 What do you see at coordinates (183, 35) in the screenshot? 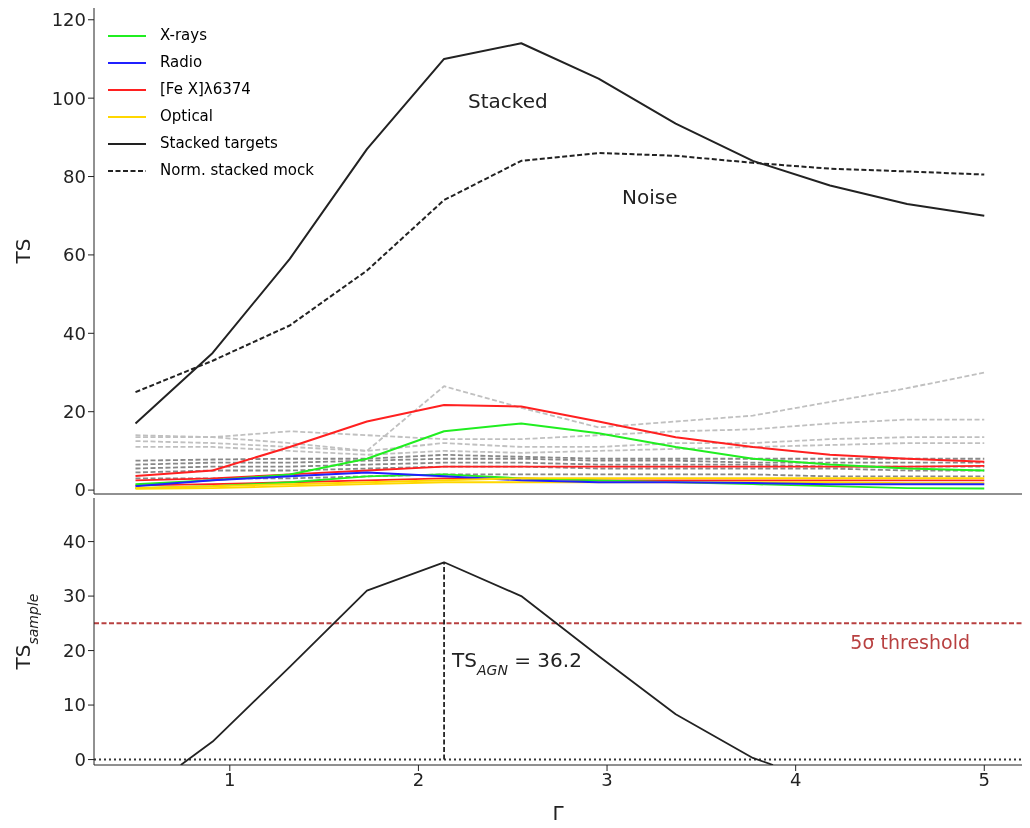
I see `legend-label: X-rays` at bounding box center [183, 35].